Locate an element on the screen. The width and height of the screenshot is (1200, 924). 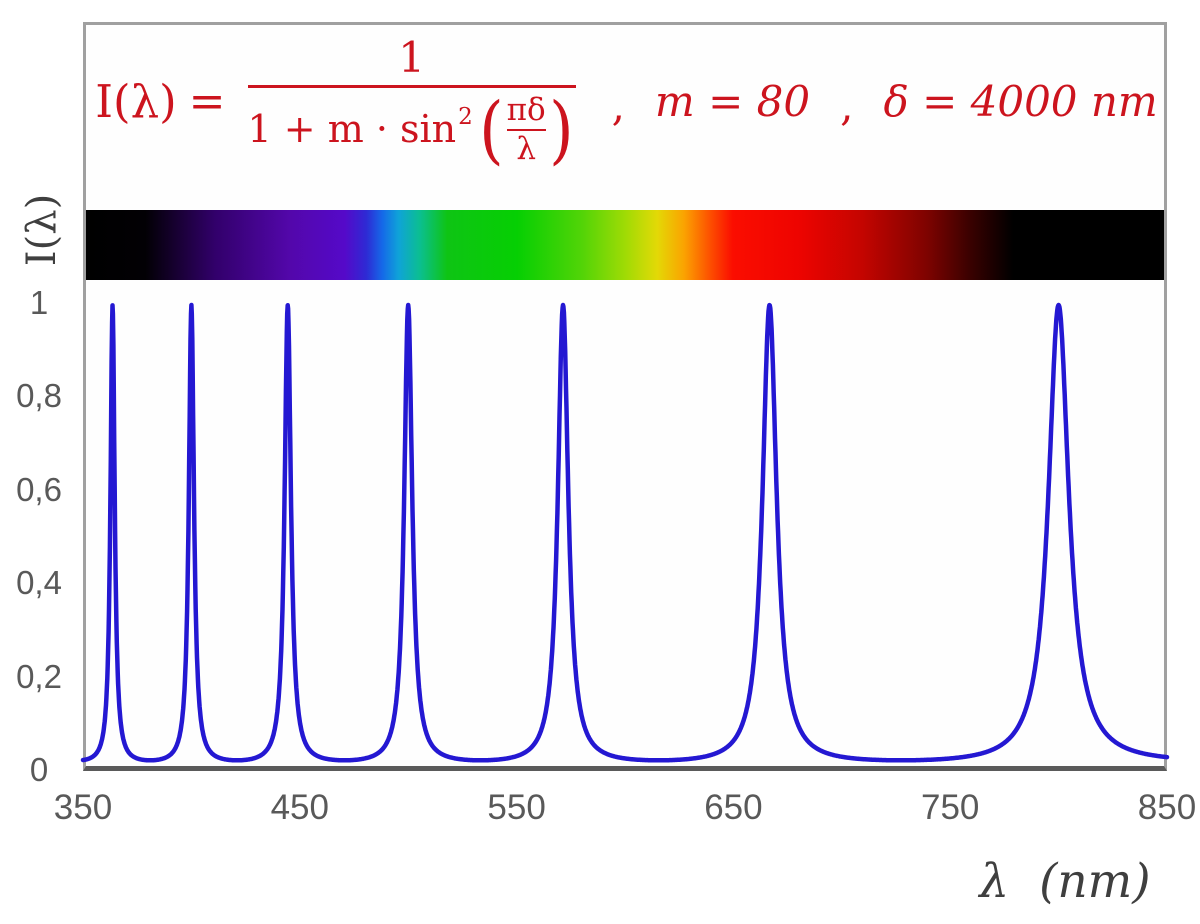
x-tick-label: 550 is located at coordinates (516, 807).